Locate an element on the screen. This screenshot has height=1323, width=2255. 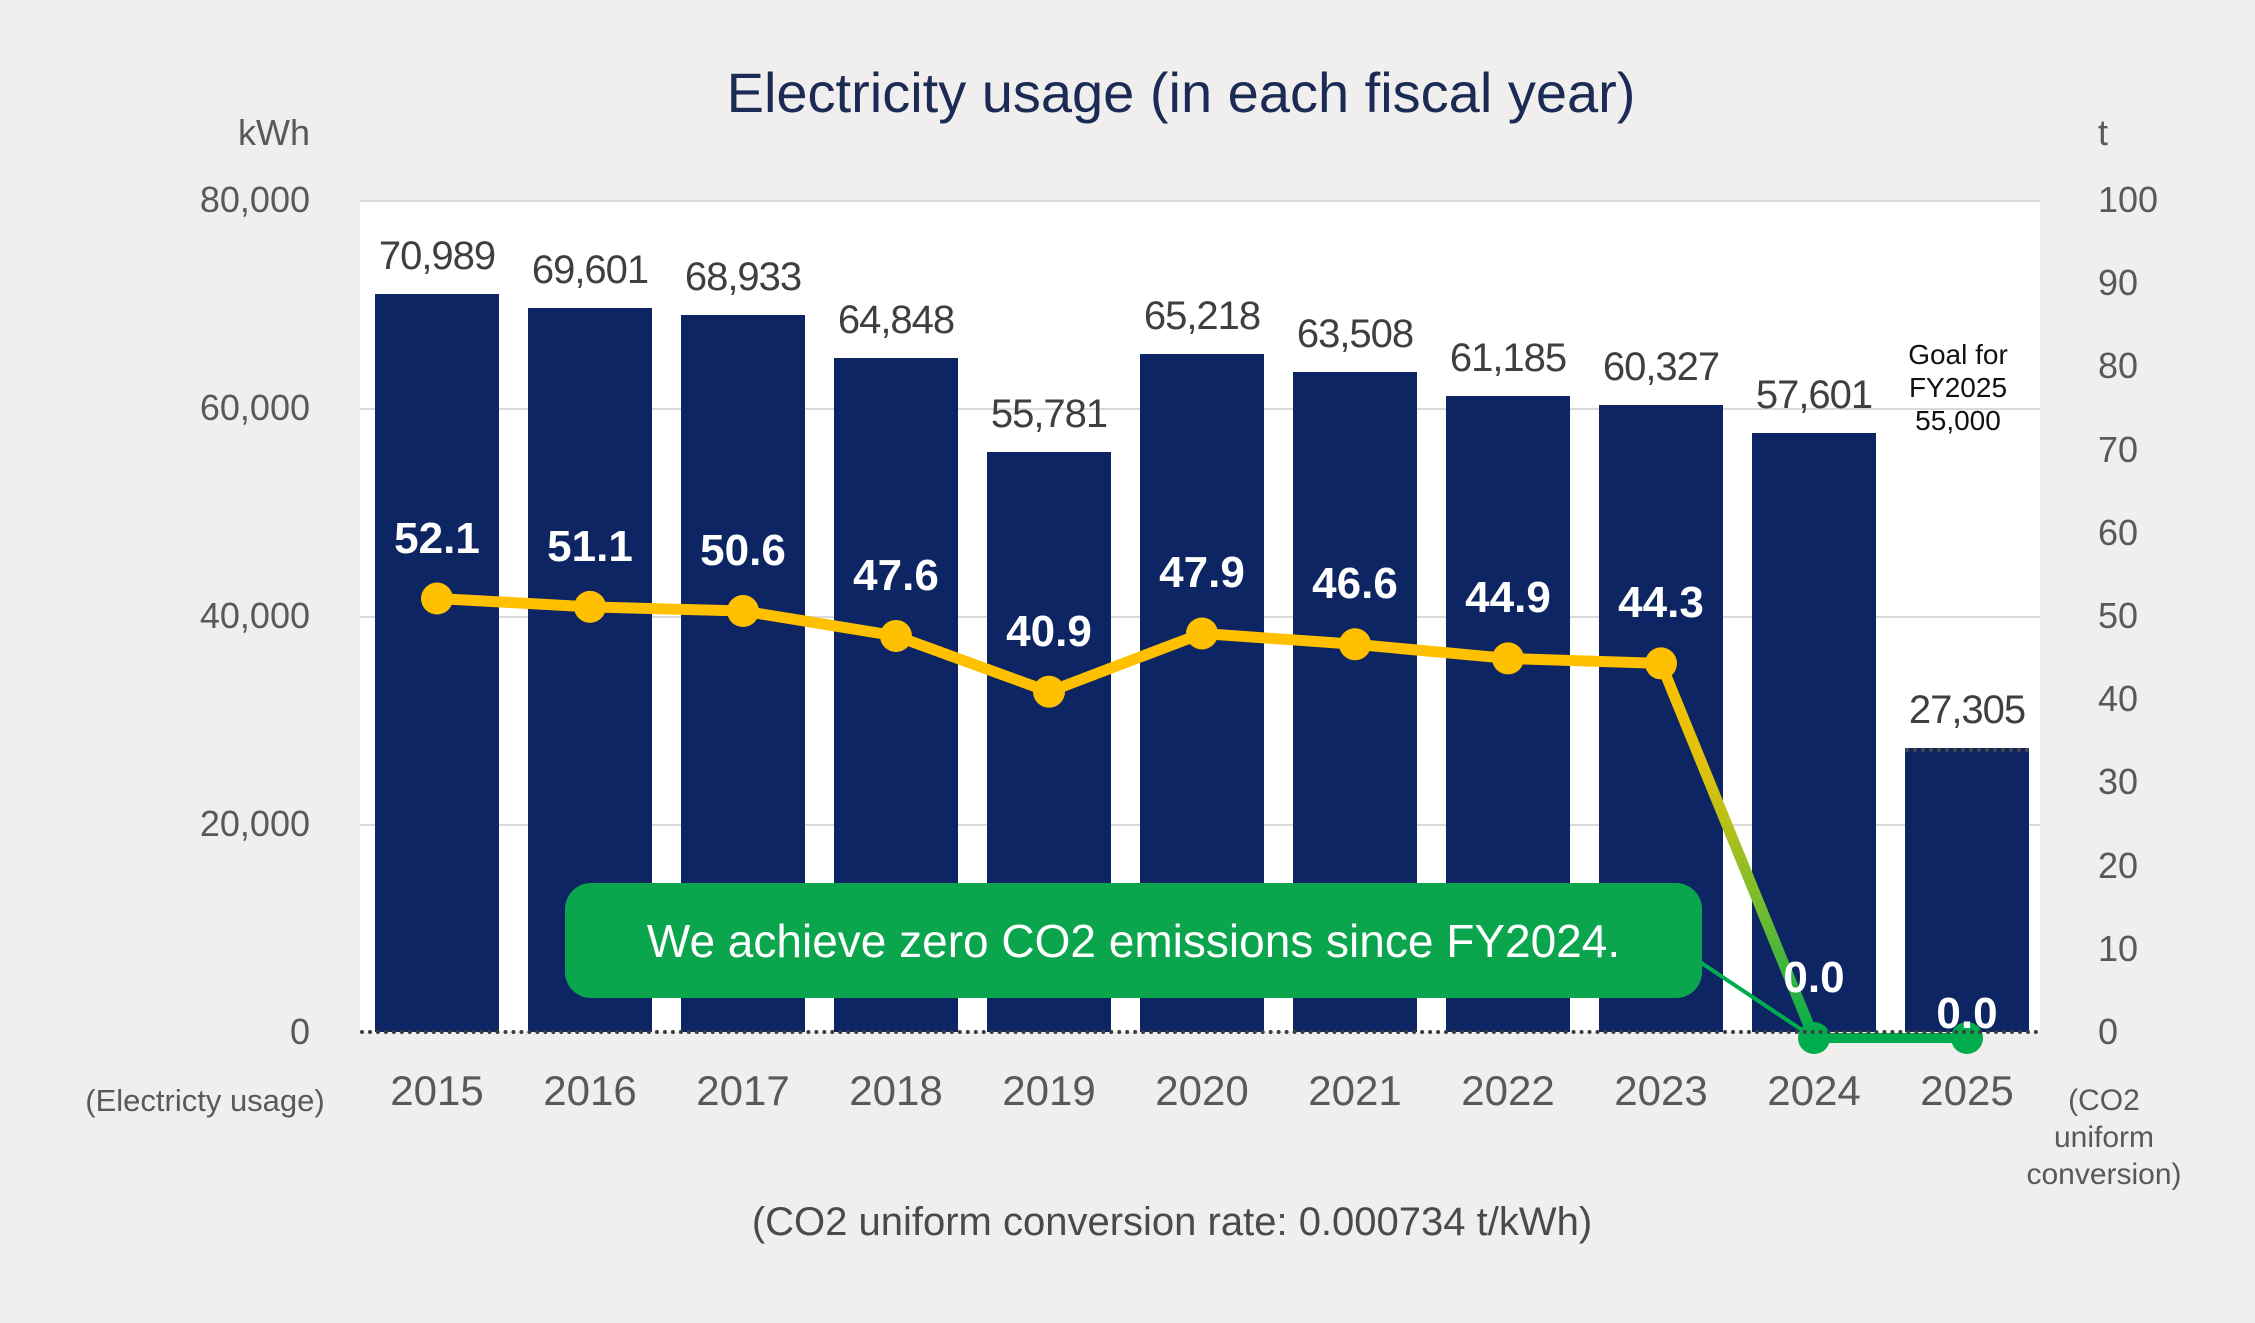
bar-value-label: 63,508 is located at coordinates (1355, 333).